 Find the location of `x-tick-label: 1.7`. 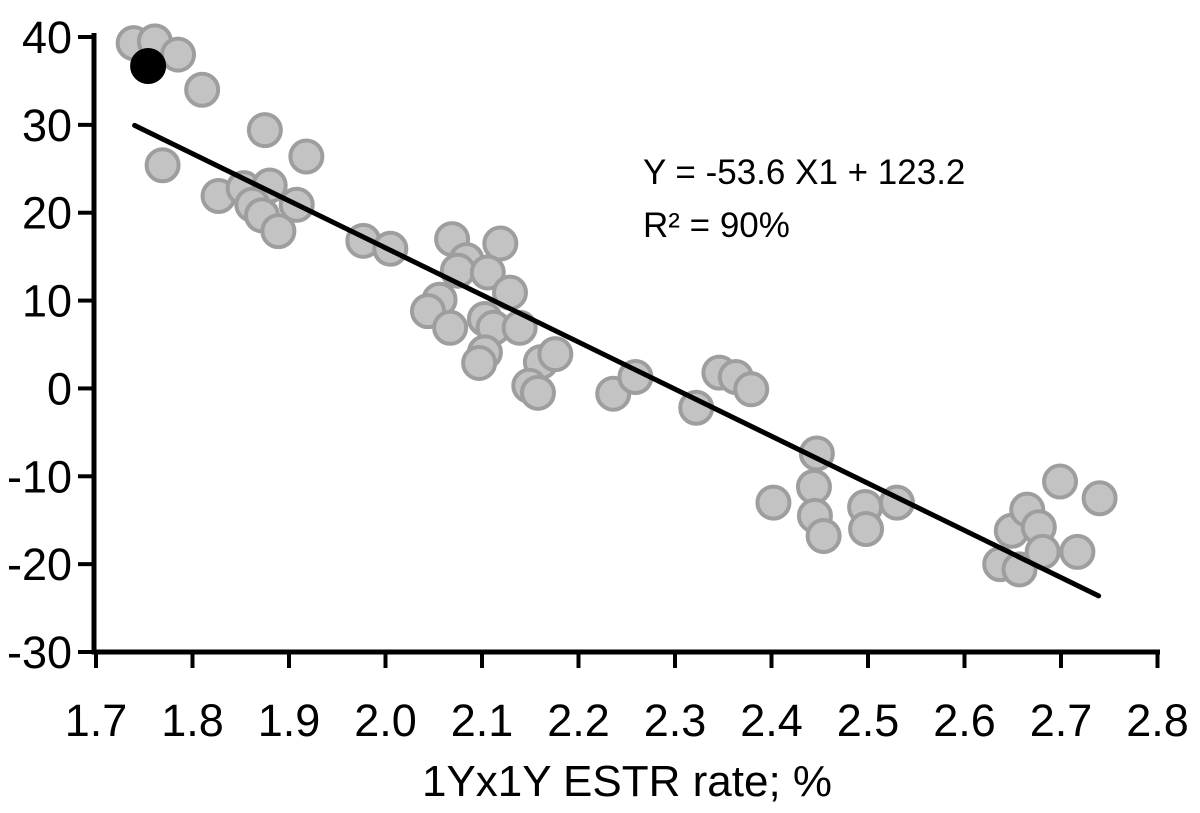

x-tick-label: 1.7 is located at coordinates (96, 720).